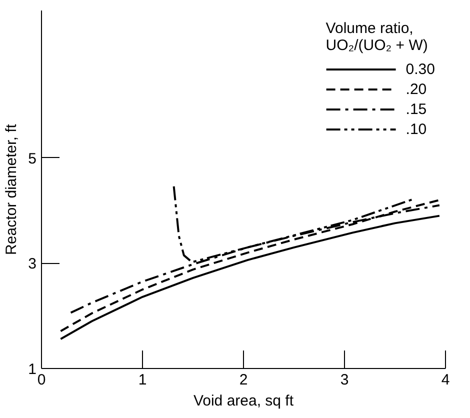  What do you see at coordinates (416, 89) in the screenshot?
I see `legend-label: .20` at bounding box center [416, 89].